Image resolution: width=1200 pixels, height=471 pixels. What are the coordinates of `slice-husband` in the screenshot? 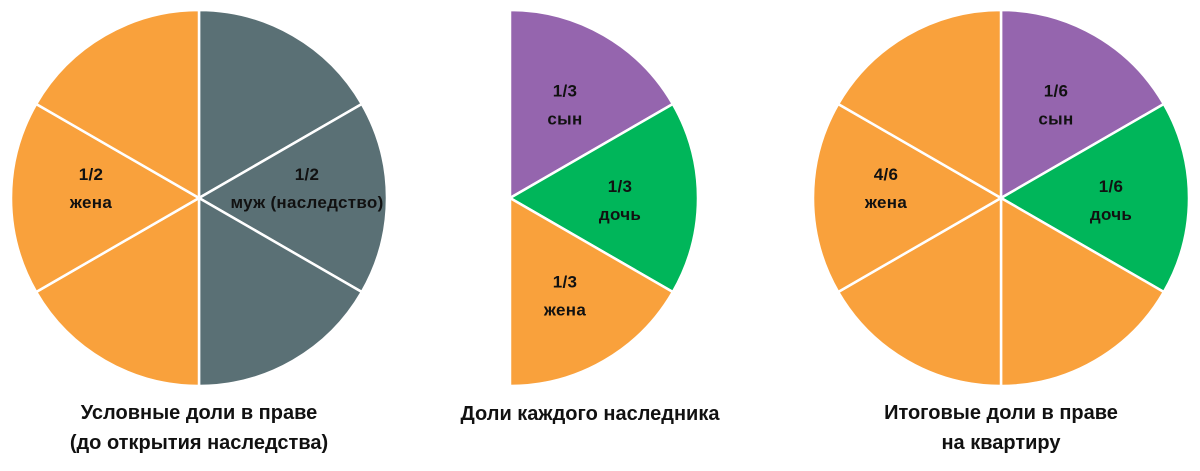 It's located at (293, 198).